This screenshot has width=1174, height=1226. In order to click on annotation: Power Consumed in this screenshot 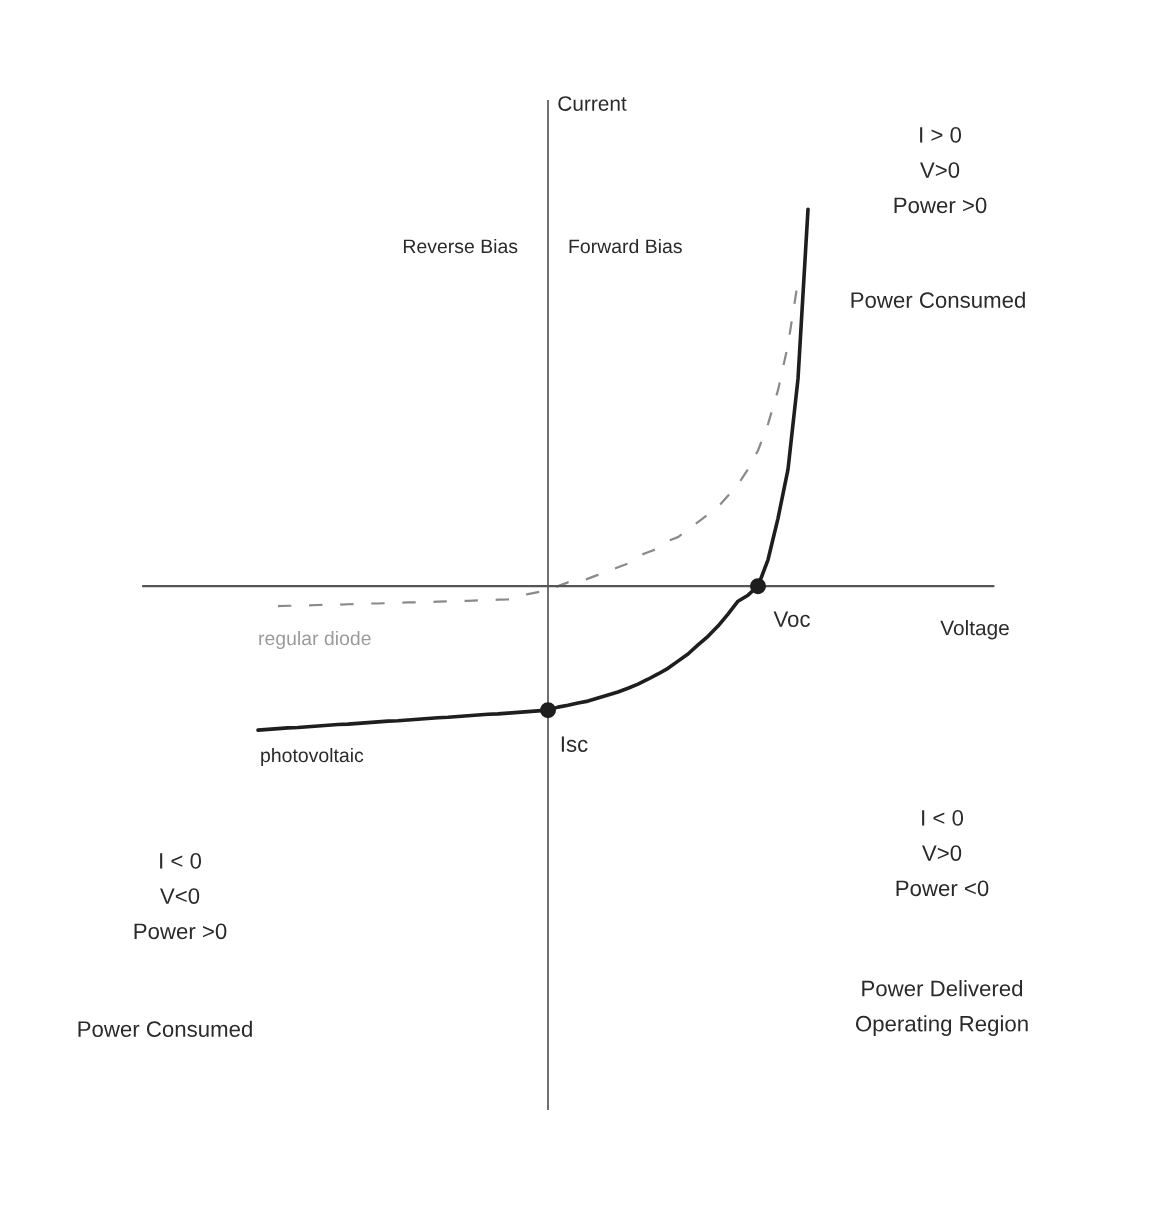, I will do `click(938, 299)`.